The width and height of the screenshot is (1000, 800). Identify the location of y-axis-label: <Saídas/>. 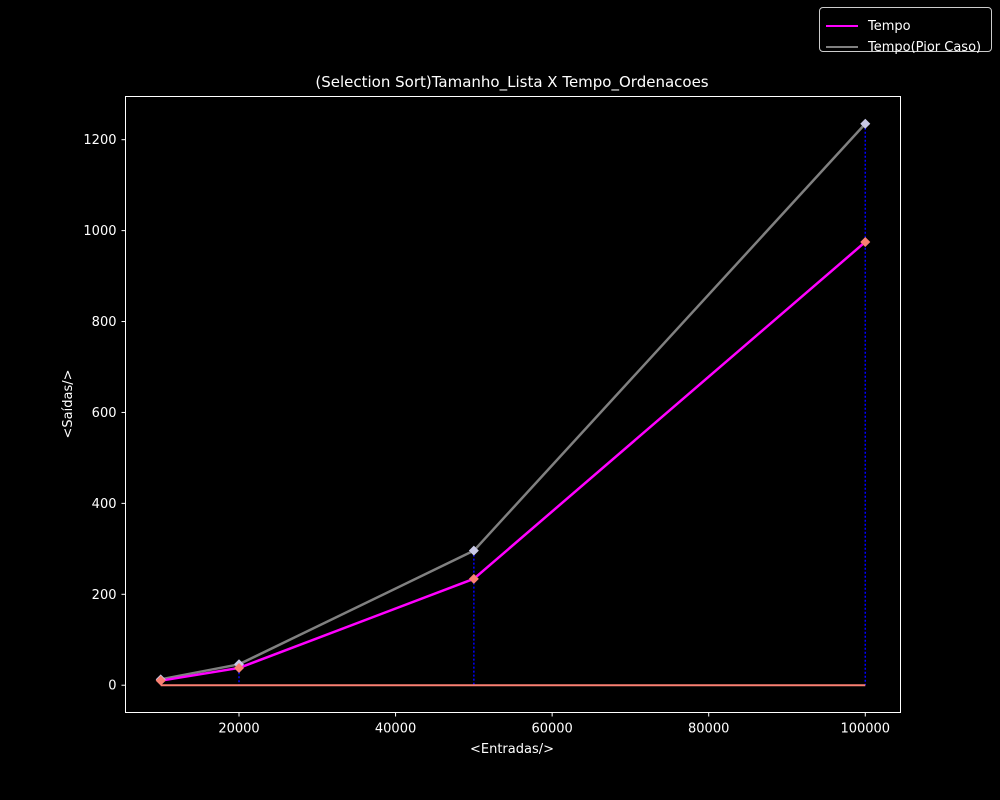
(68, 404).